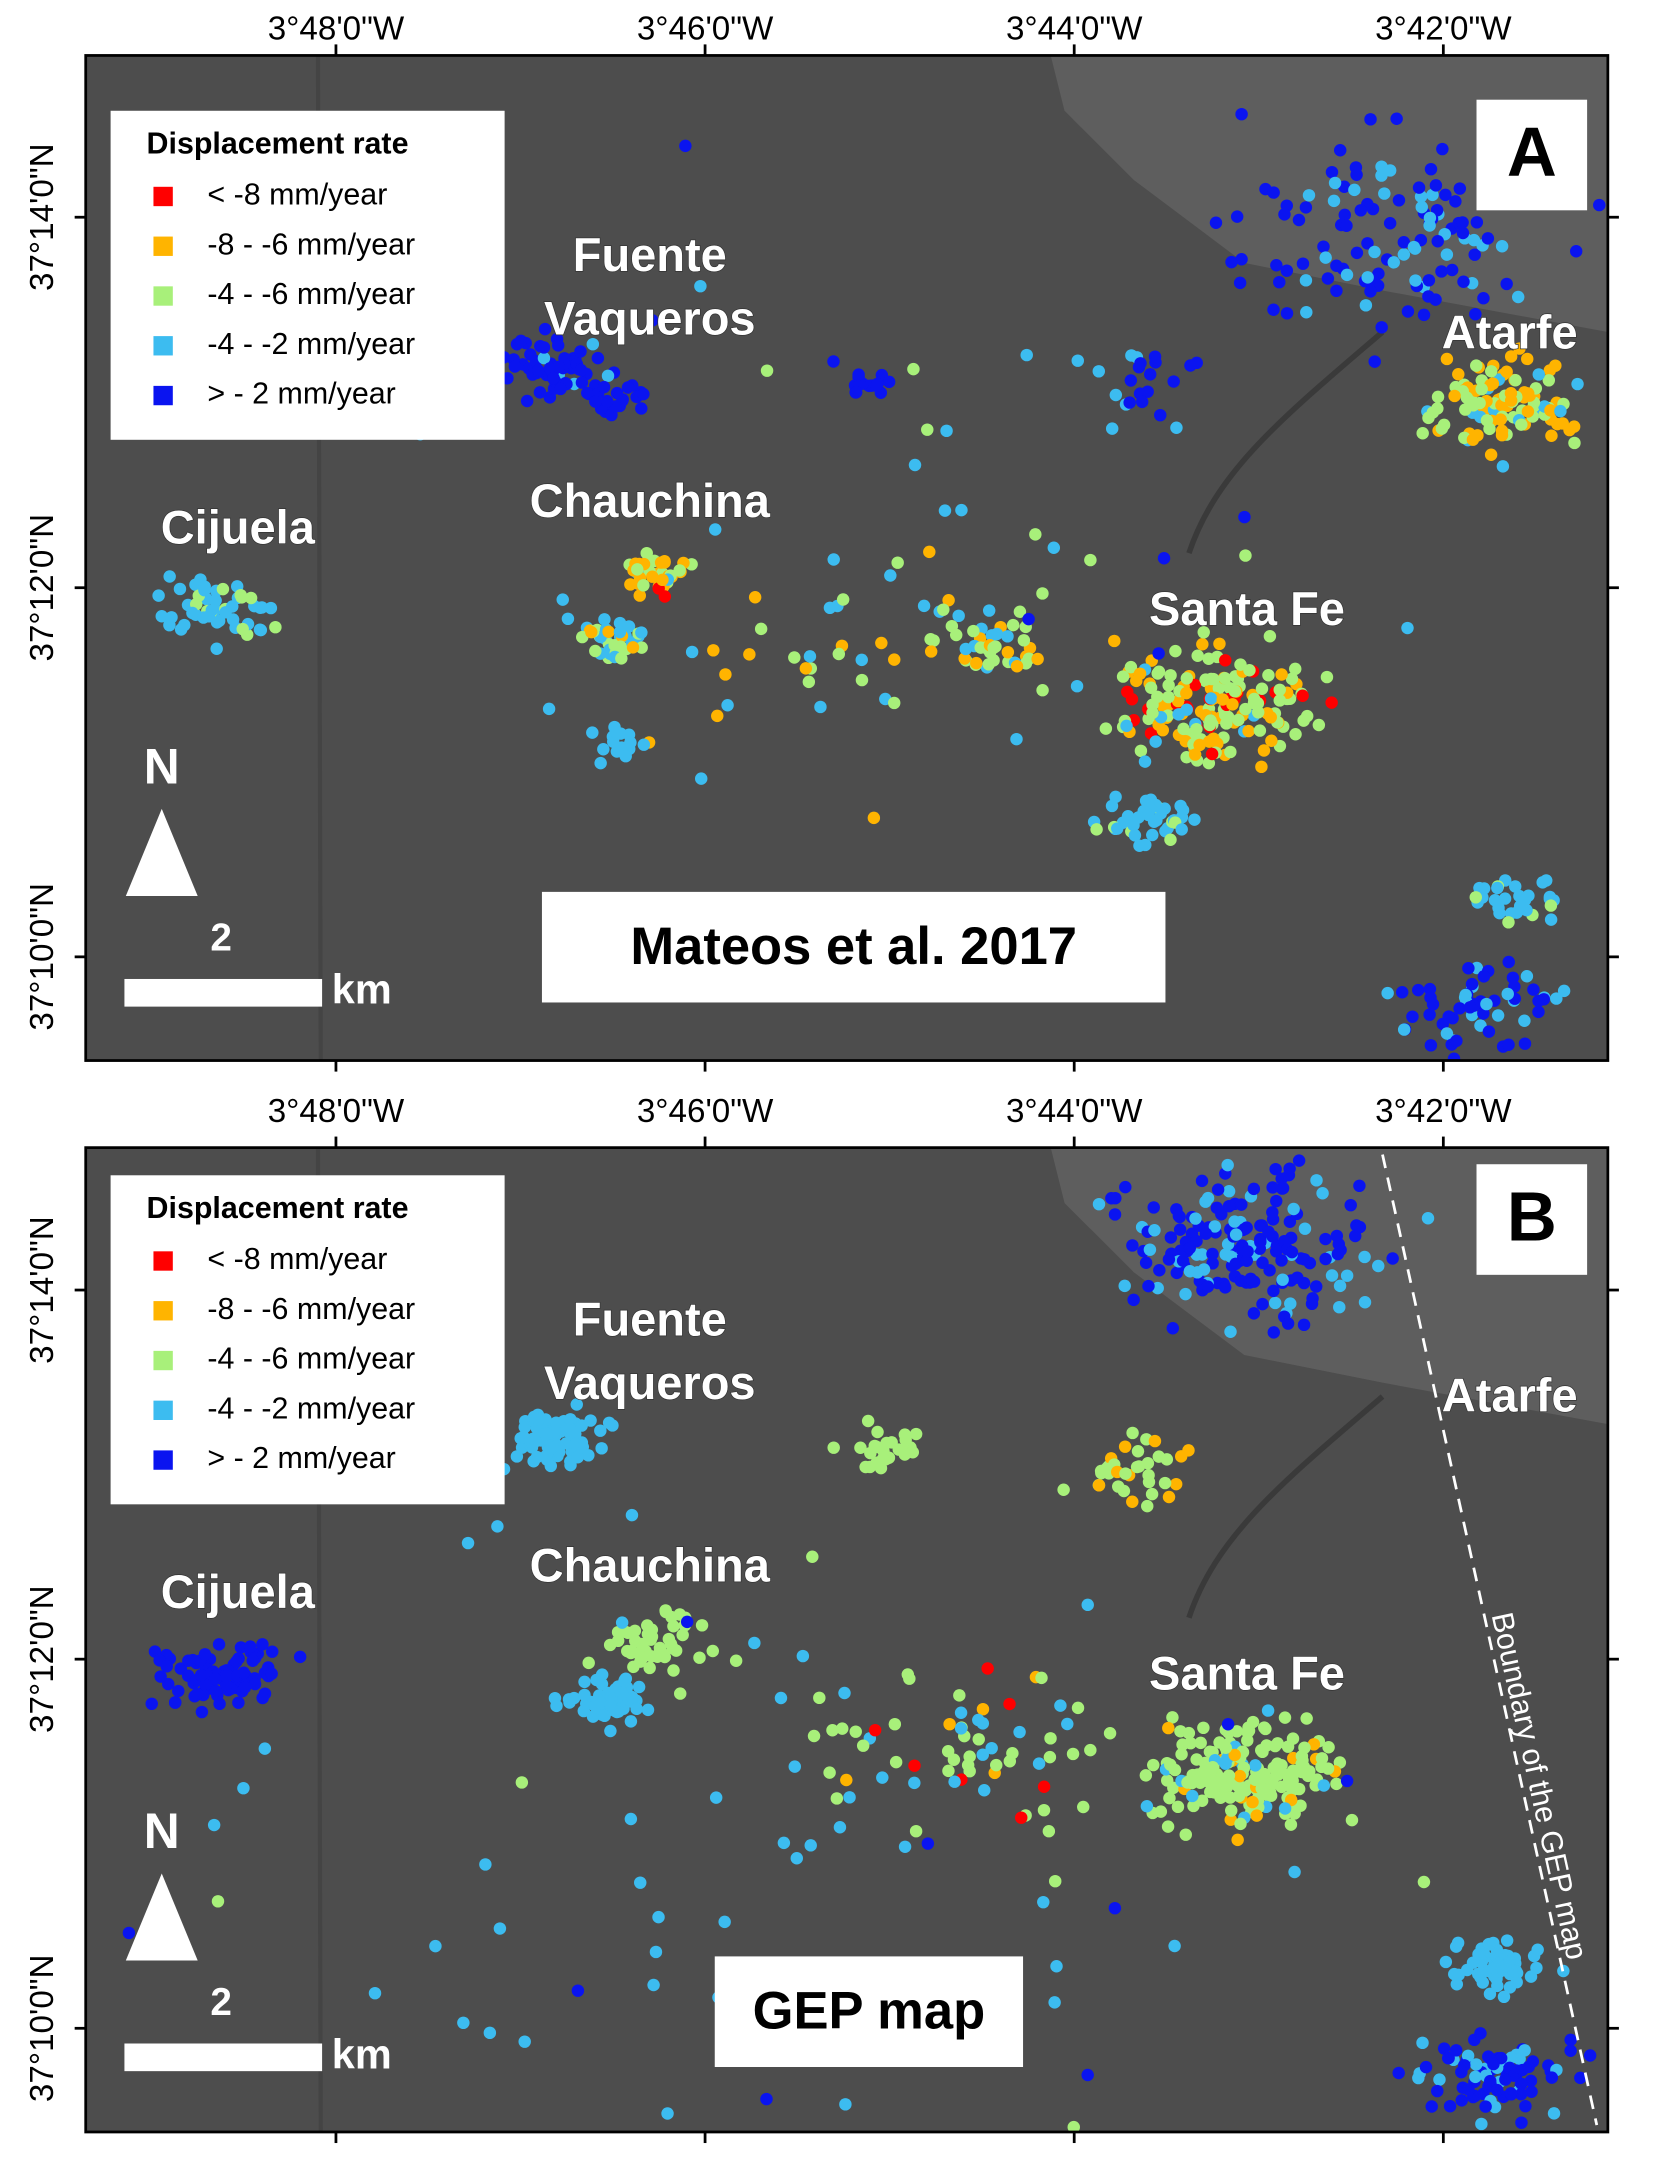 This screenshot has height=2175, width=1659. Describe the element at coordinates (650, 1565) in the screenshot. I see `place-label: Chauchina` at that location.